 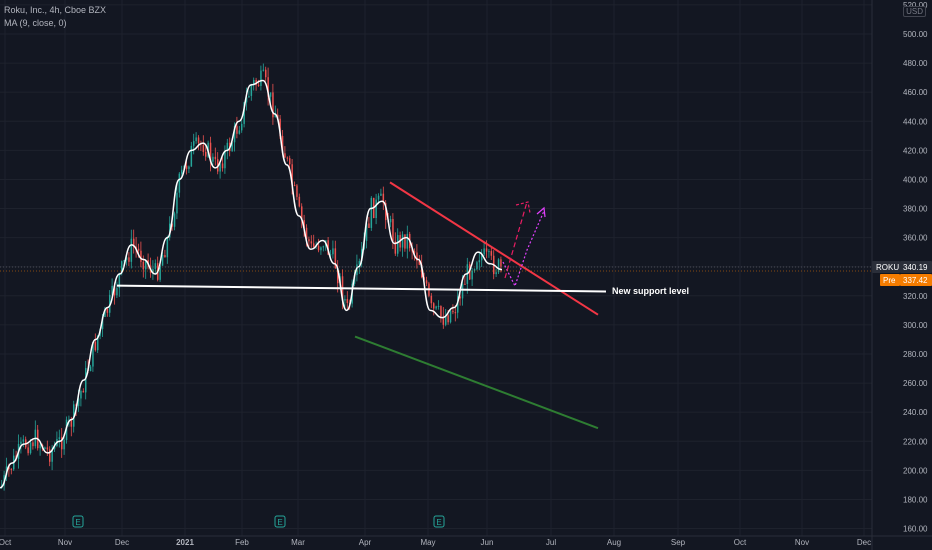 I want to click on last-price-tag, so click(x=916, y=267).